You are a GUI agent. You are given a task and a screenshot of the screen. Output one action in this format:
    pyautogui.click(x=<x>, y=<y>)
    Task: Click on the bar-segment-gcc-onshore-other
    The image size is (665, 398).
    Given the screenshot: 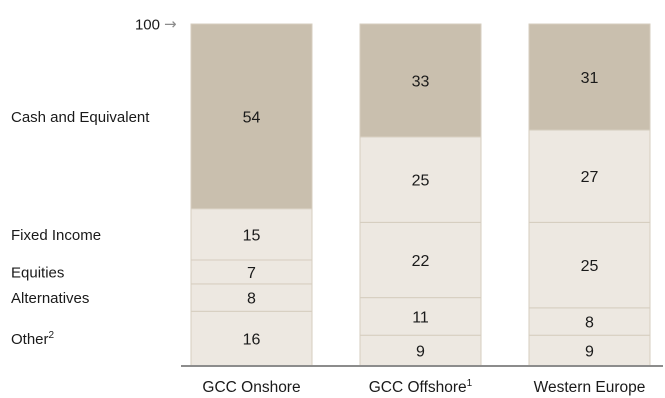 What is the action you would take?
    pyautogui.click(x=251, y=338)
    